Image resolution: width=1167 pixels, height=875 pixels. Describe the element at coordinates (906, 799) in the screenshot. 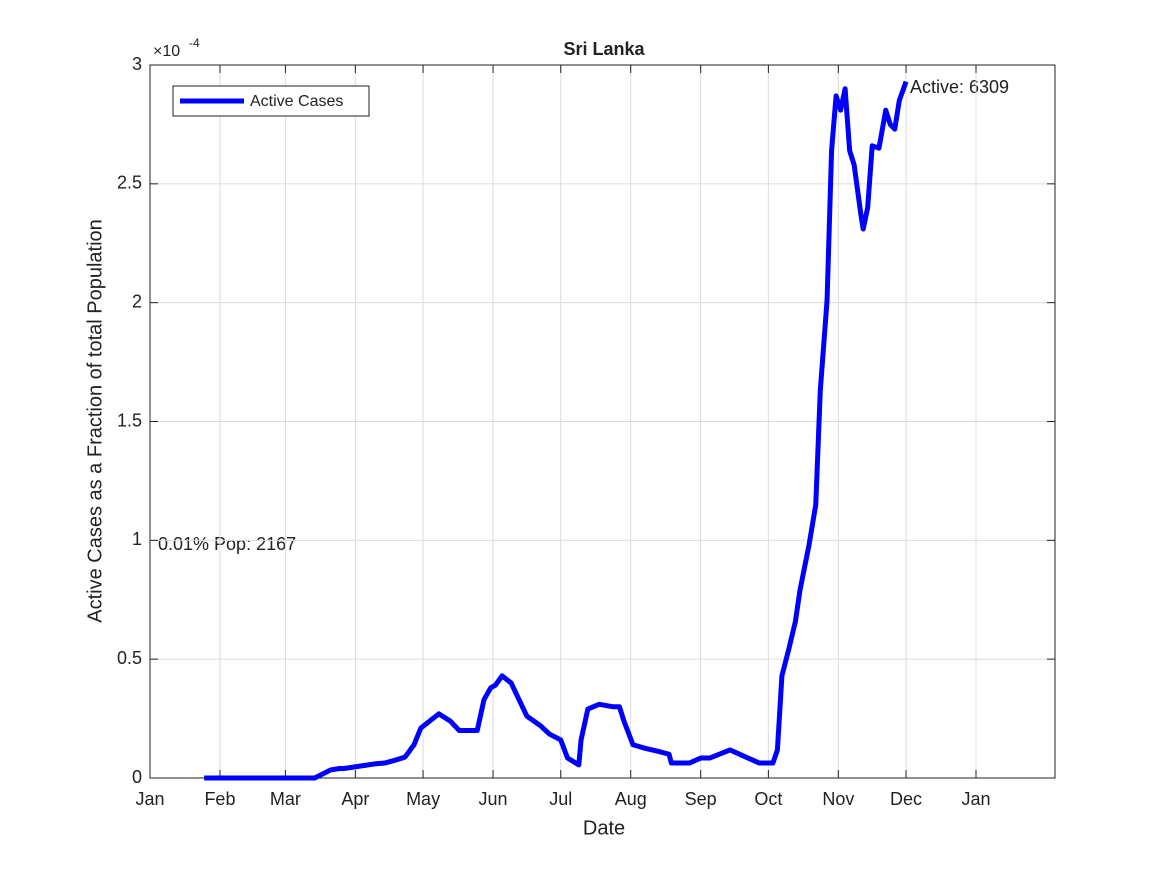

I see `x-tick-label: Dec` at that location.